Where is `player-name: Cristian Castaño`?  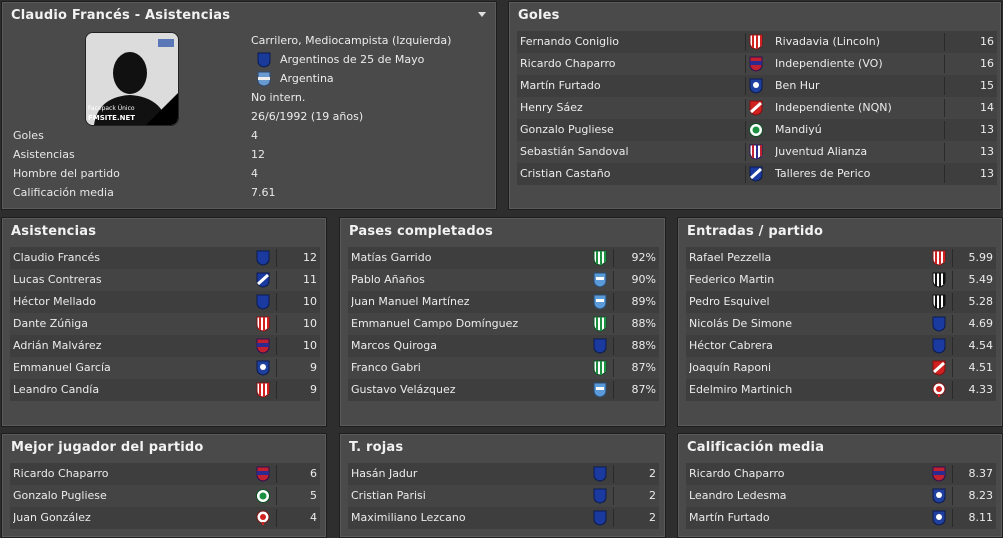 player-name: Cristian Castaño is located at coordinates (565, 173).